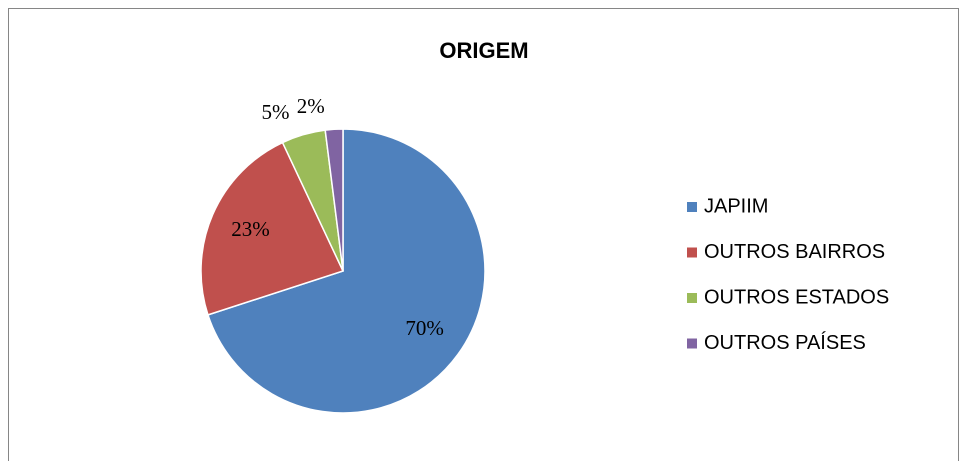 Image resolution: width=967 pixels, height=461 pixels. What do you see at coordinates (311, 106) in the screenshot?
I see `data-label: 2%` at bounding box center [311, 106].